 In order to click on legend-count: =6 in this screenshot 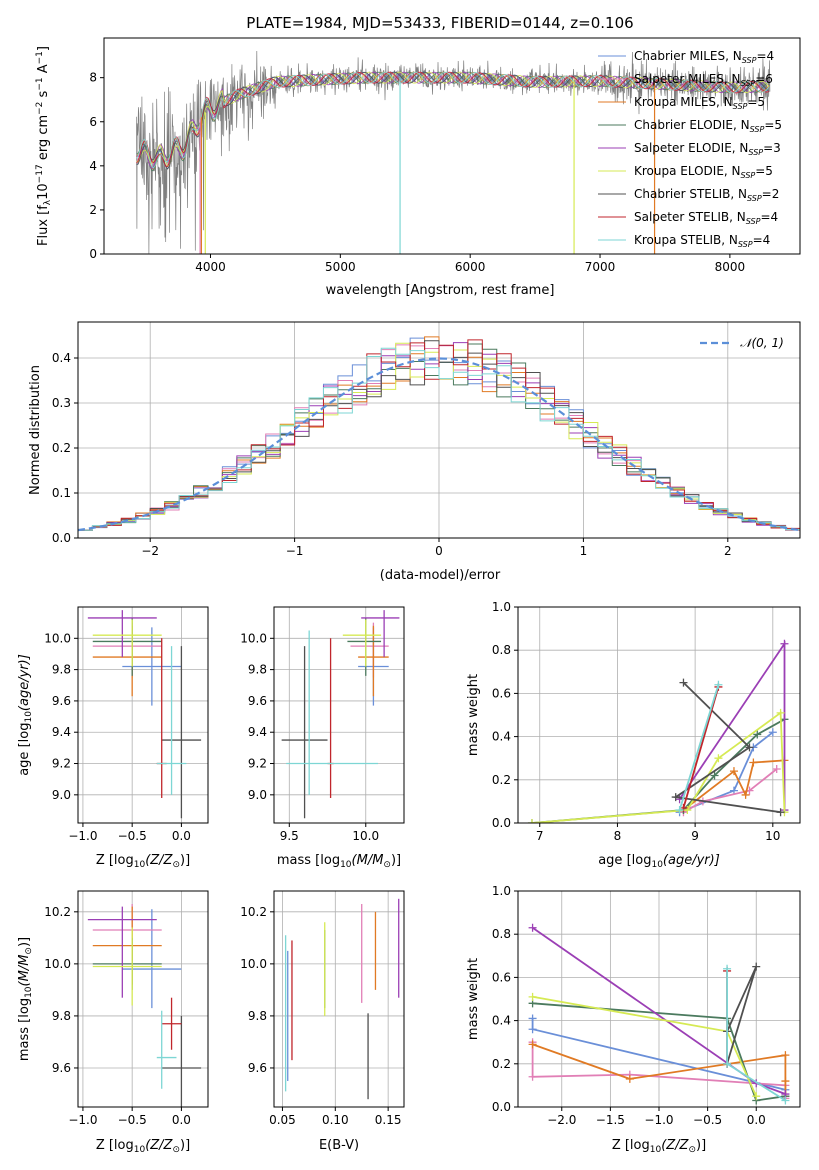, I will do `click(764, 79)`.